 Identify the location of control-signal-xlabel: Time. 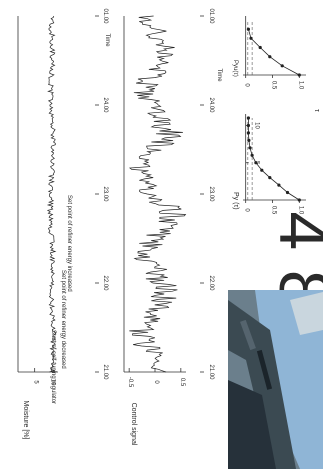
(219, 75).